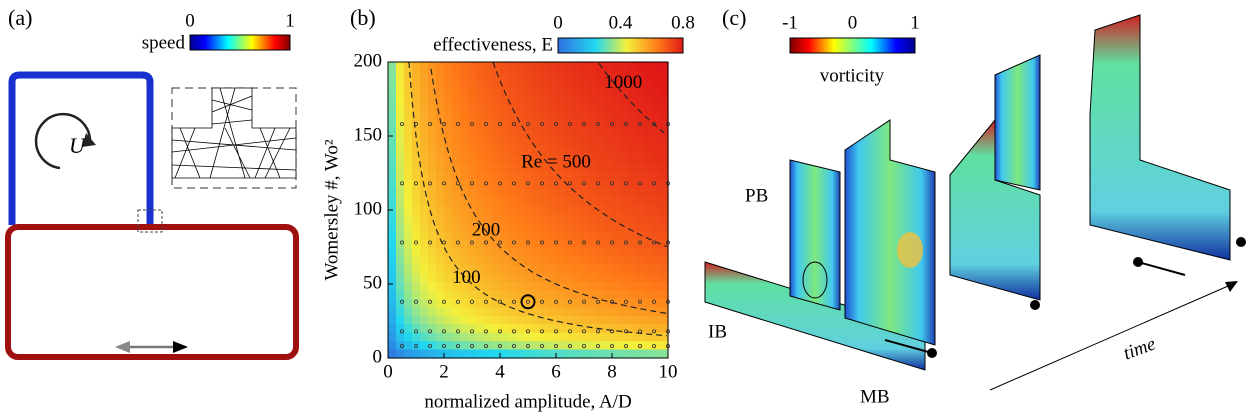 This screenshot has width=1247, height=417. What do you see at coordinates (493, 44) in the screenshot?
I see `colorbar-title: effectiveness, E` at bounding box center [493, 44].